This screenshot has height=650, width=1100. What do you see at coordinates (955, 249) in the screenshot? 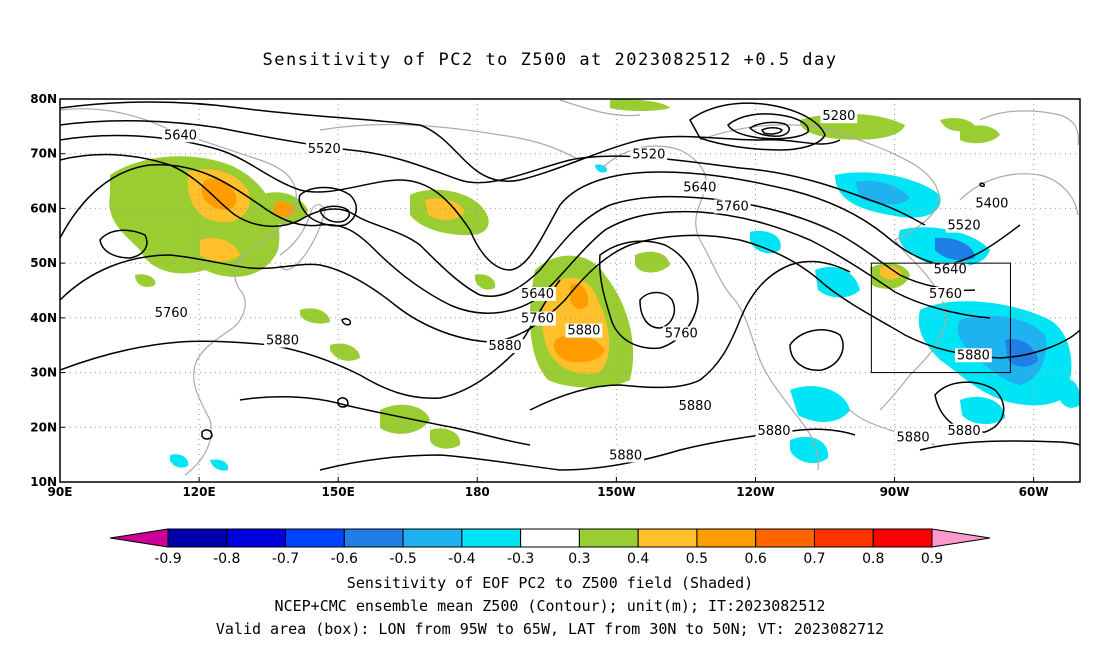
I see `shade-blue-labrador` at bounding box center [955, 249].